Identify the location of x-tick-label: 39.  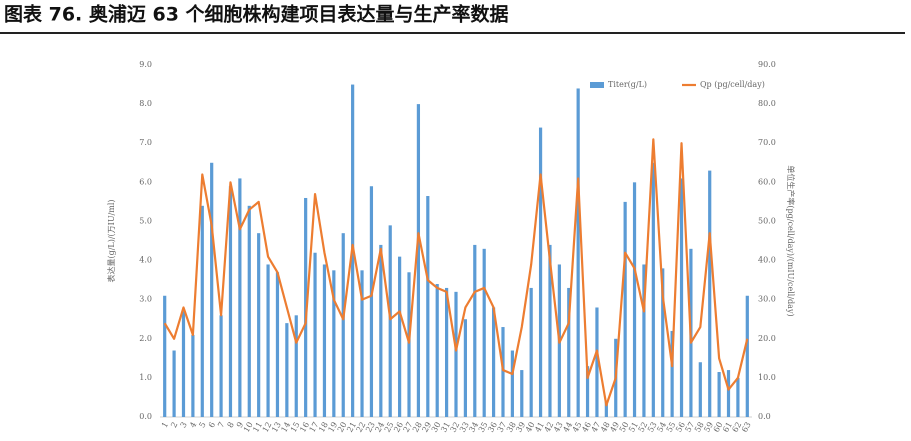
(520, 427).